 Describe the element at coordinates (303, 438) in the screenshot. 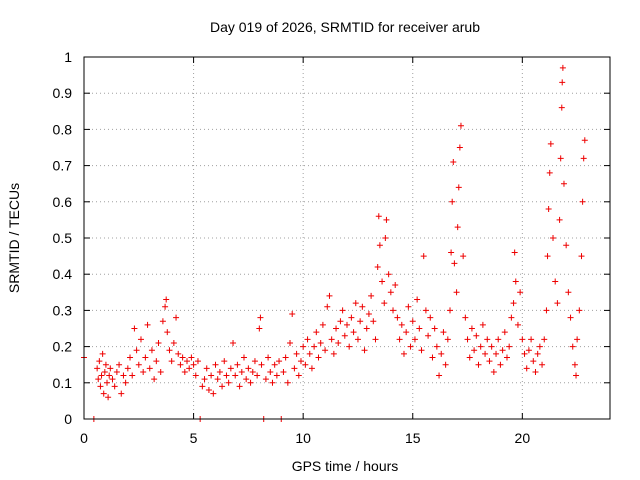

I see `x-tick-label: 10` at that location.